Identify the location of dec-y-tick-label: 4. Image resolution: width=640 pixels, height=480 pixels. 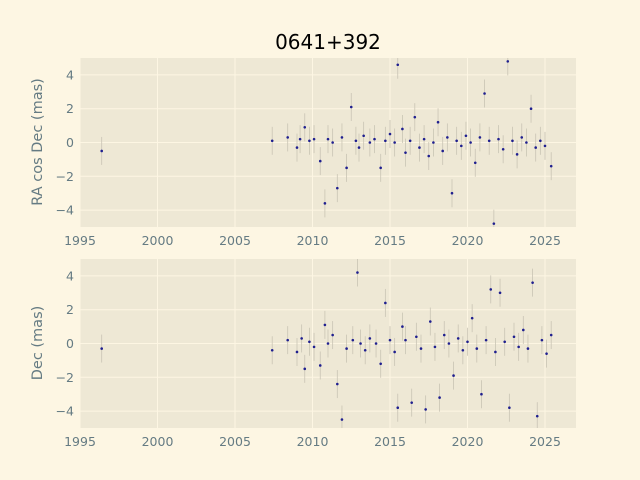
(70, 275).